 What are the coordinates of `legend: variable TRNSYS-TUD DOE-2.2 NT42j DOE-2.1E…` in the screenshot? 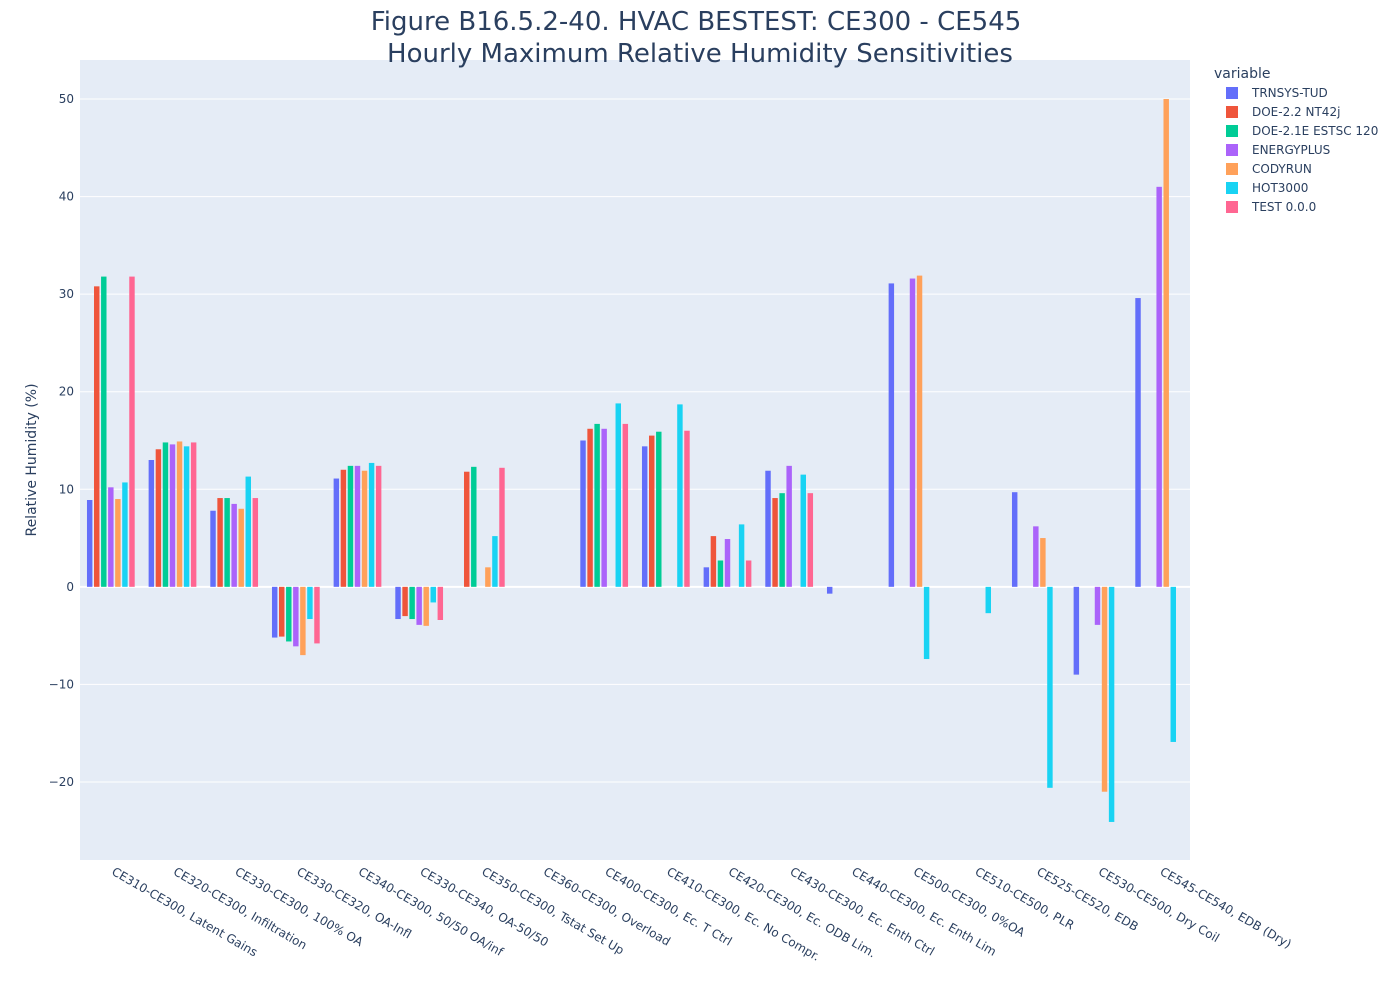 It's located at (1296, 140).